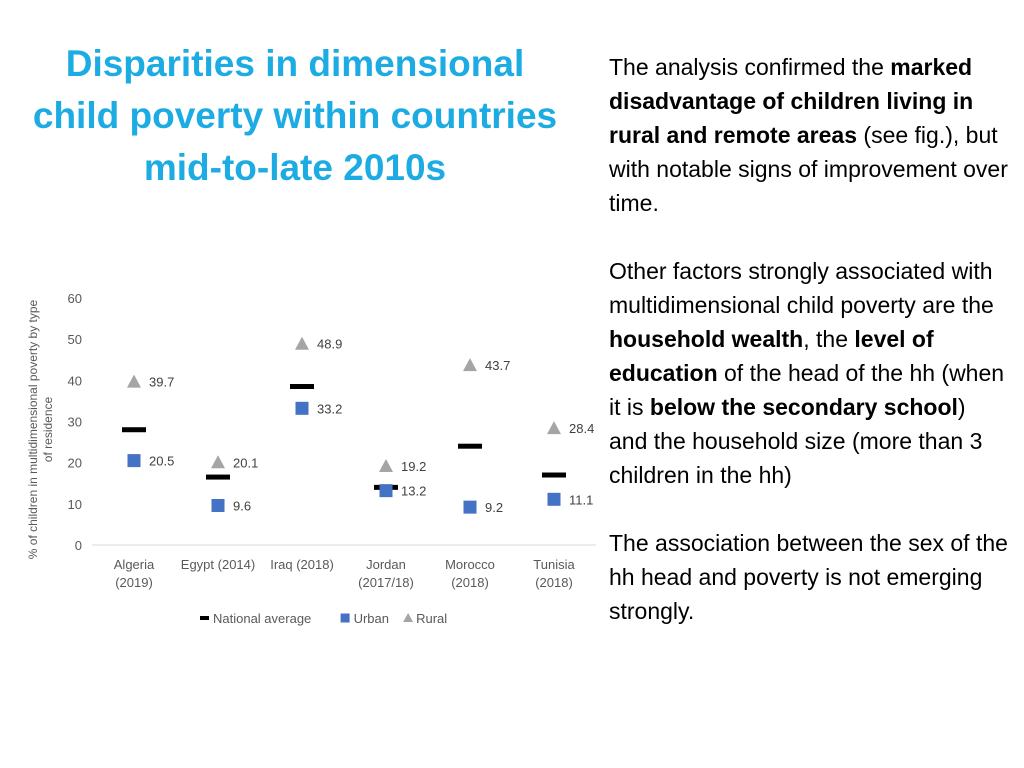 This screenshot has height=768, width=1024. I want to click on y-tick-label: 0, so click(78, 545).